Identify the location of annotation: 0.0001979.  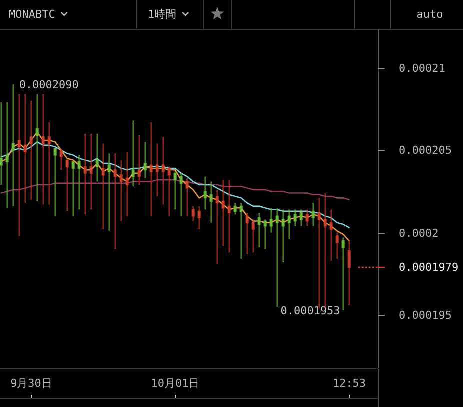
(429, 267).